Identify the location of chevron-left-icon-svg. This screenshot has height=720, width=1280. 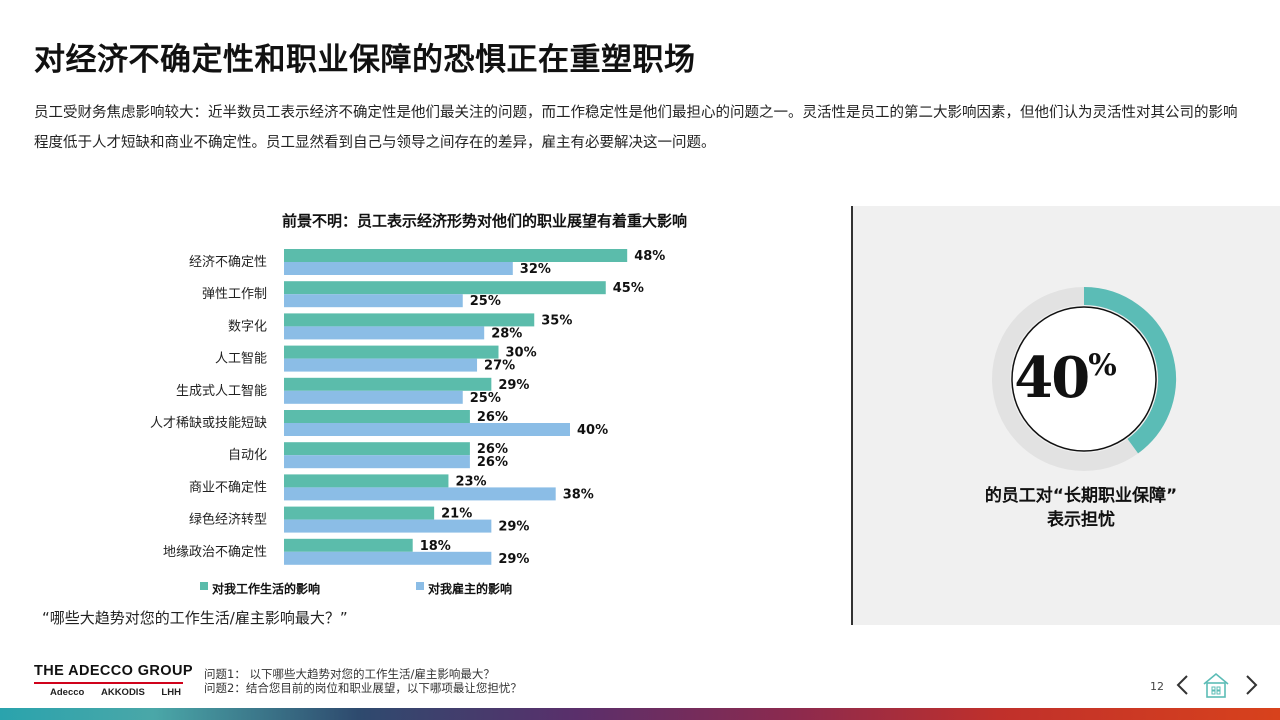
(1182, 685).